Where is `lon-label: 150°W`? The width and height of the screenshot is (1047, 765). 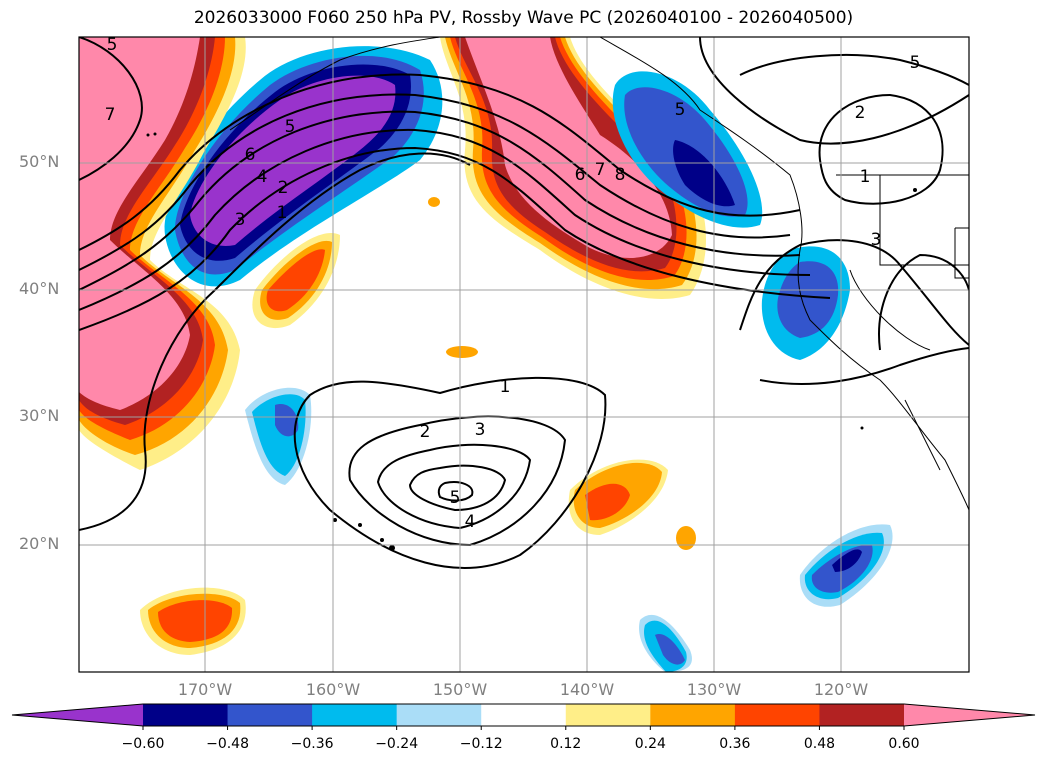
lon-label: 150°W is located at coordinates (460, 689).